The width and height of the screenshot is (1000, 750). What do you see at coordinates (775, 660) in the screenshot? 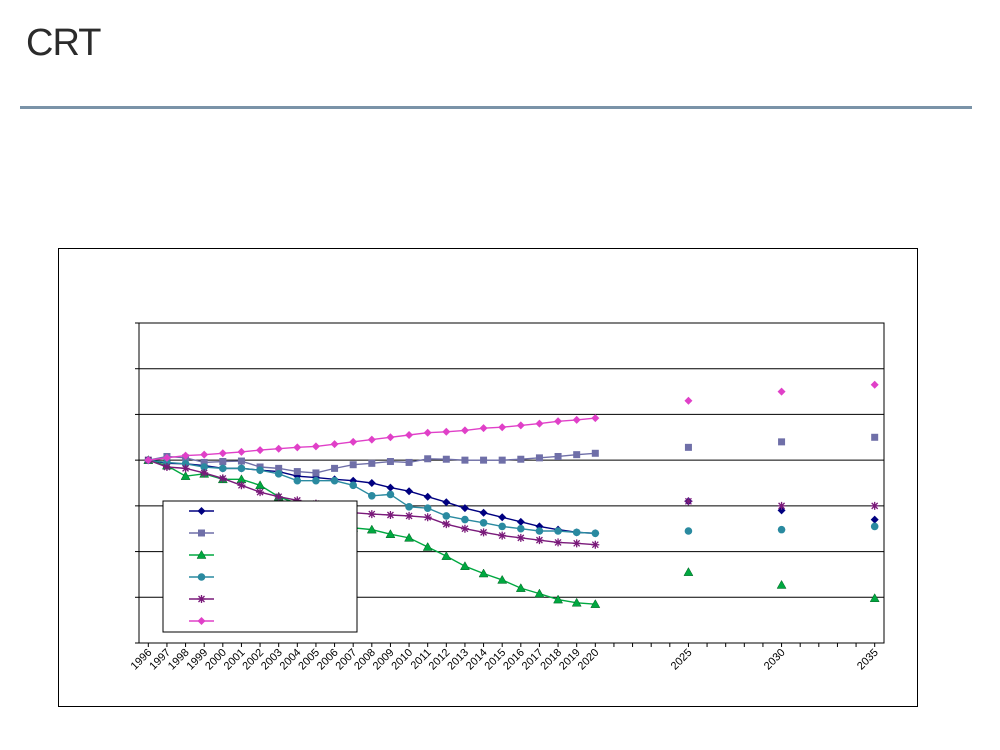
I see `x-tick-label: 2030` at bounding box center [775, 660].